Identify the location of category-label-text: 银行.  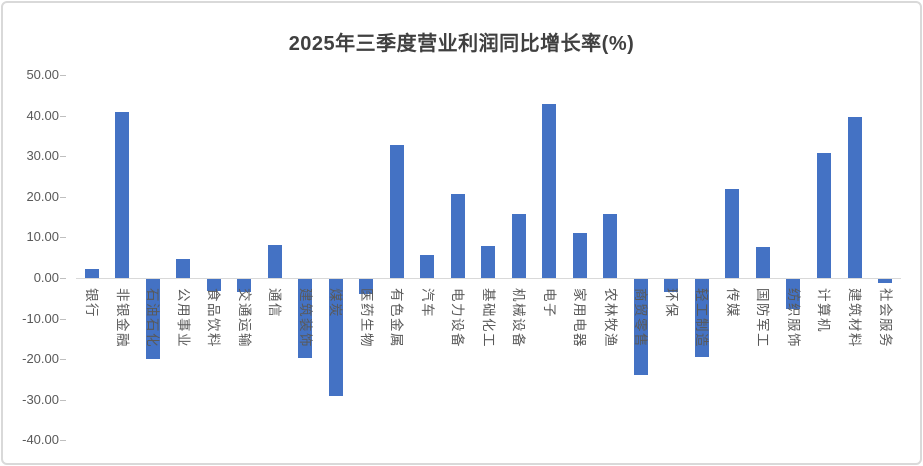
(91, 303).